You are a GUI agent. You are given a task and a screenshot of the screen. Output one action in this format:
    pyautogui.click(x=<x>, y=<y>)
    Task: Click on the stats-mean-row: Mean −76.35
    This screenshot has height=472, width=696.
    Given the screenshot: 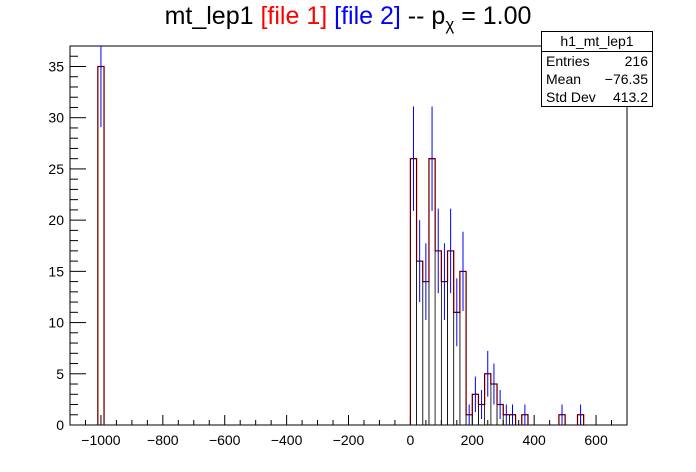 What is the action you would take?
    pyautogui.click(x=597, y=79)
    